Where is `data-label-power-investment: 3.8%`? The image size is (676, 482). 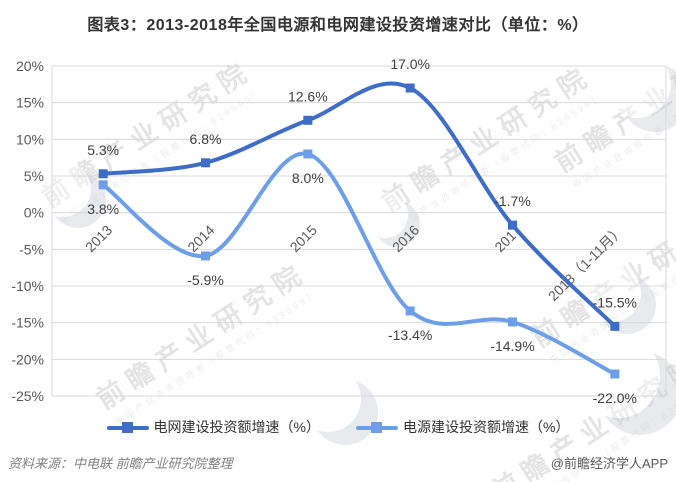
data-label-power-investment: 3.8% is located at coordinates (103, 209).